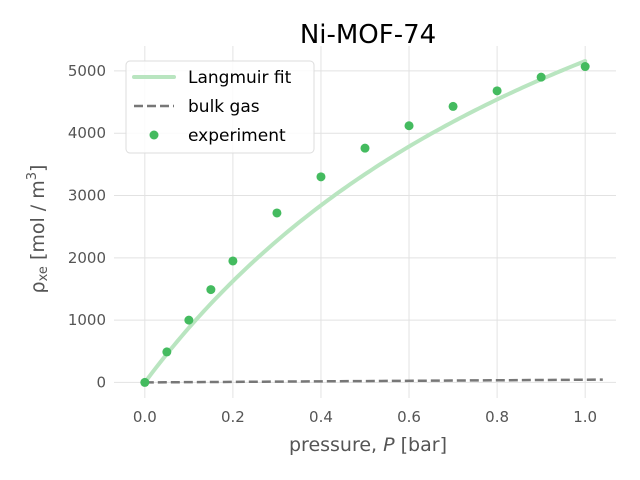 The height and width of the screenshot is (480, 640). I want to click on x-tick-label: 0.0, so click(145, 417).